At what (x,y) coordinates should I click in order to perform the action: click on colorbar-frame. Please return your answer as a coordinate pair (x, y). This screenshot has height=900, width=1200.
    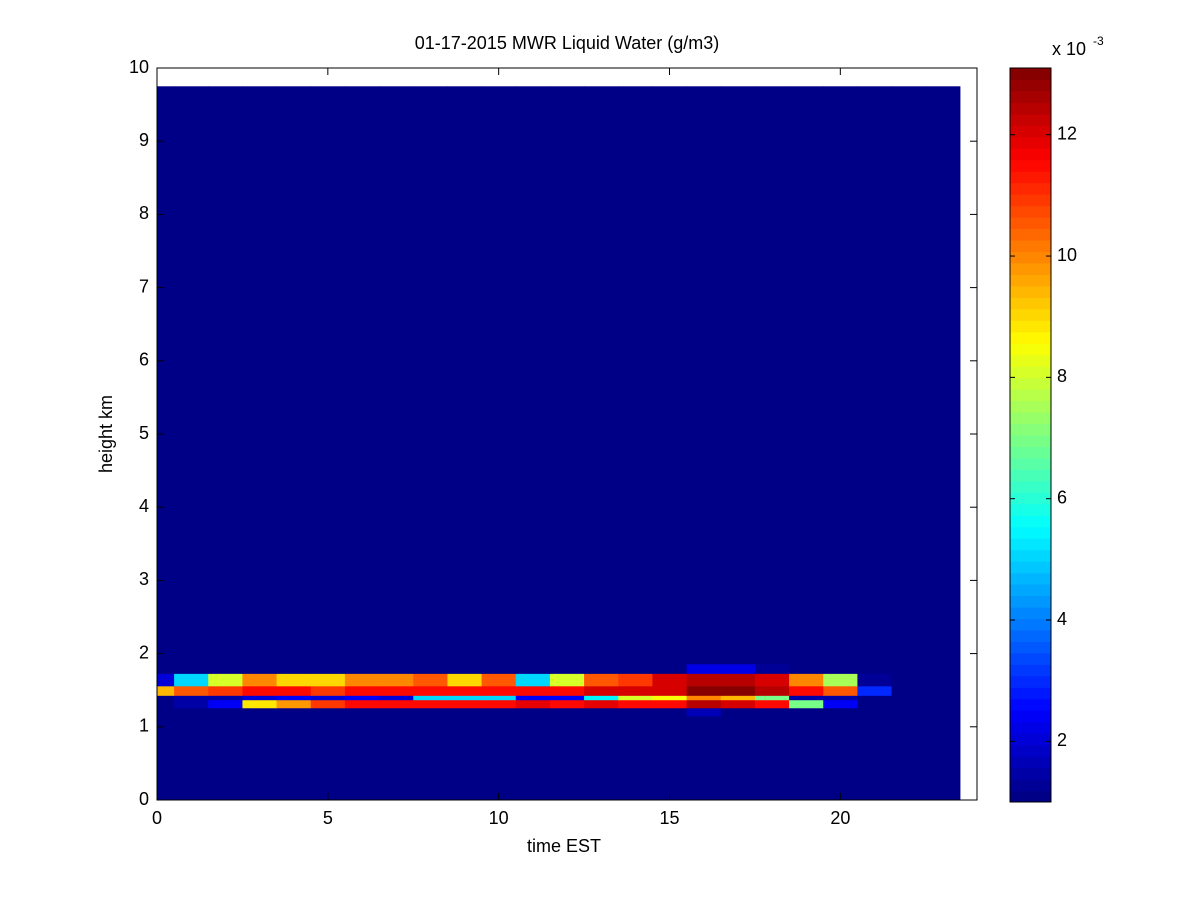
    Looking at the image, I should click on (1030, 435).